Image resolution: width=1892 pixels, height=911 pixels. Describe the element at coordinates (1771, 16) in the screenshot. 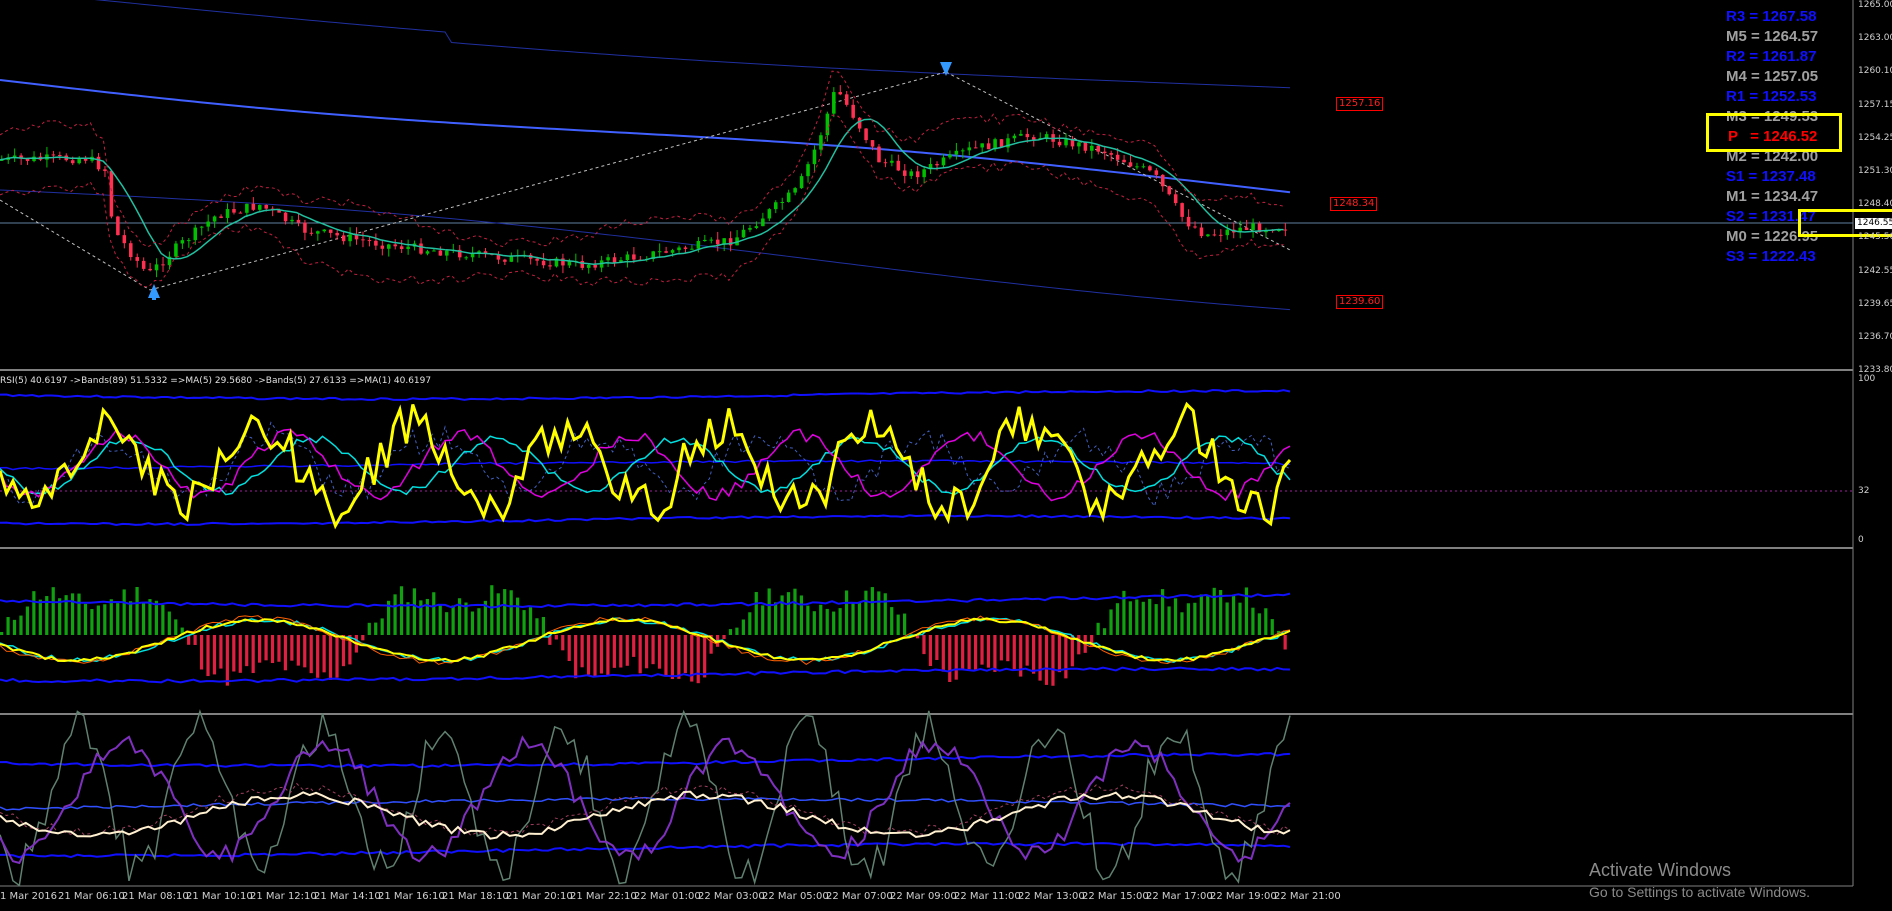

I see `pivot-level-0: R3 = 1267.58` at that location.